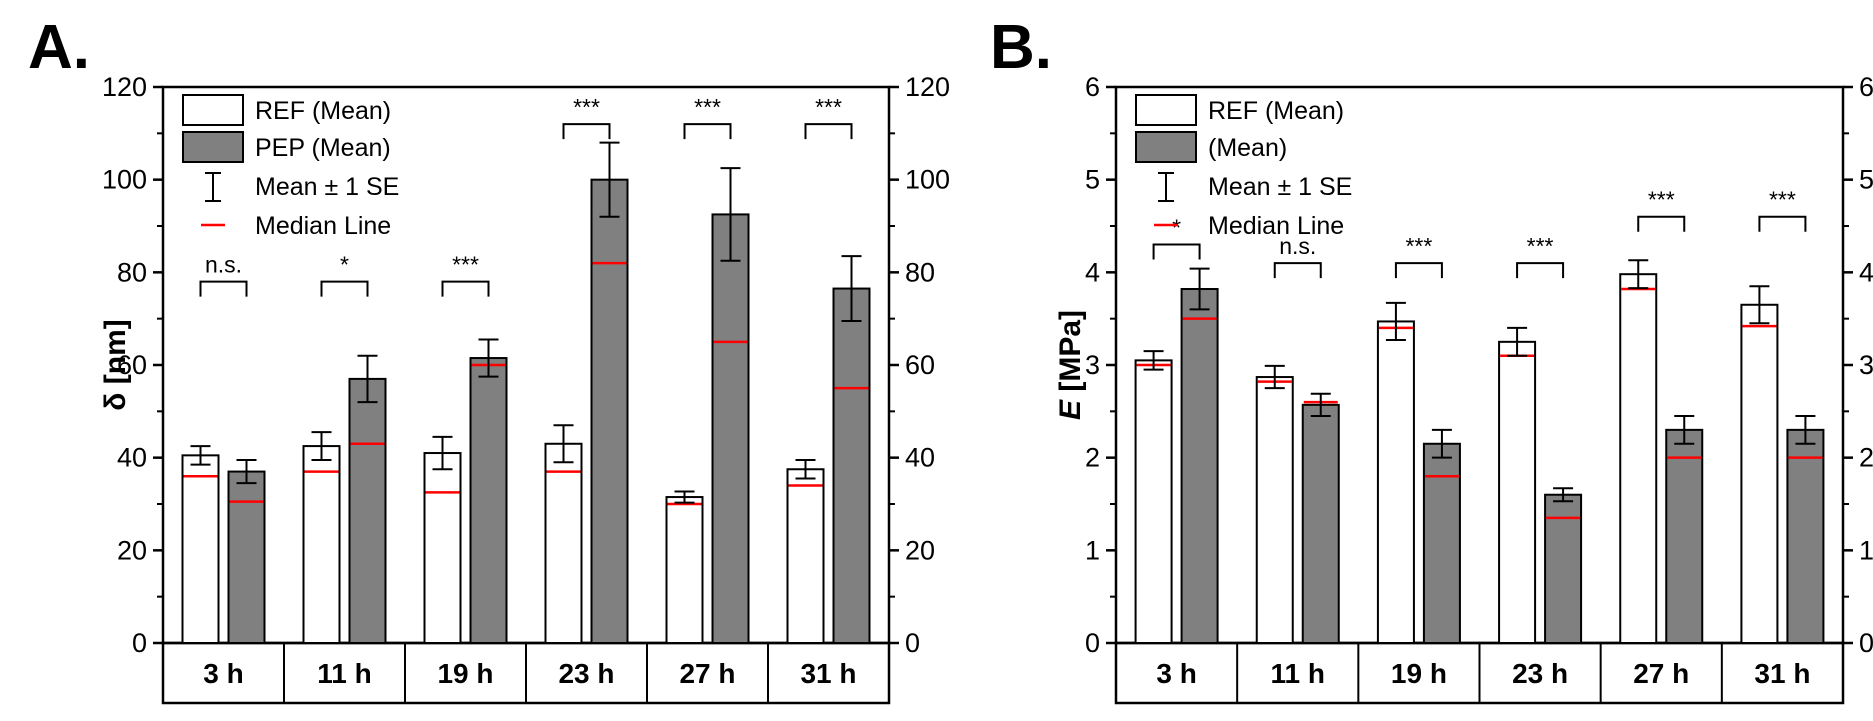 Image resolution: width=1873 pixels, height=721 pixels. What do you see at coordinates (927, 87) in the screenshot?
I see `y-tick-label-right: 120` at bounding box center [927, 87].